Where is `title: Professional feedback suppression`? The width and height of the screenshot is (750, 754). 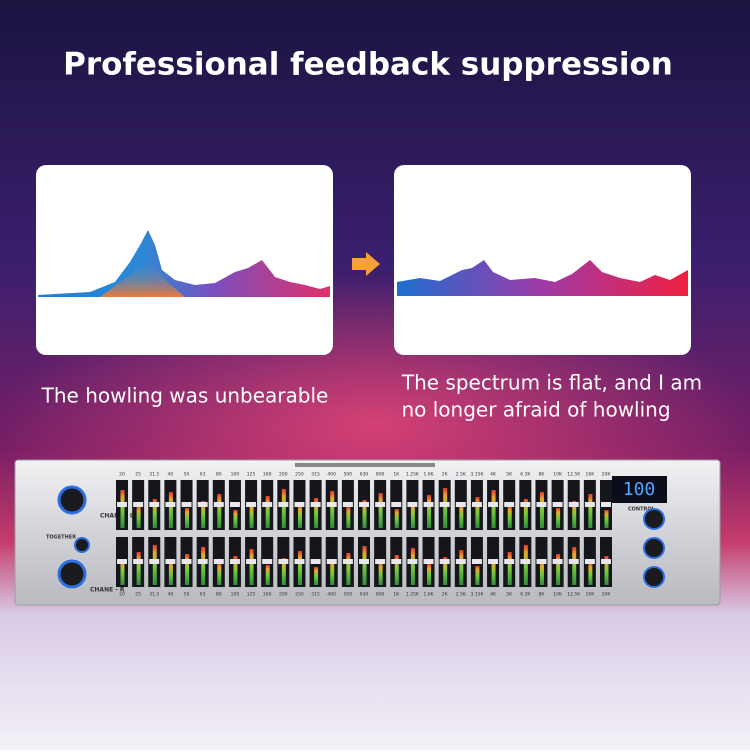
title: Professional feedback suppression is located at coordinates (368, 65).